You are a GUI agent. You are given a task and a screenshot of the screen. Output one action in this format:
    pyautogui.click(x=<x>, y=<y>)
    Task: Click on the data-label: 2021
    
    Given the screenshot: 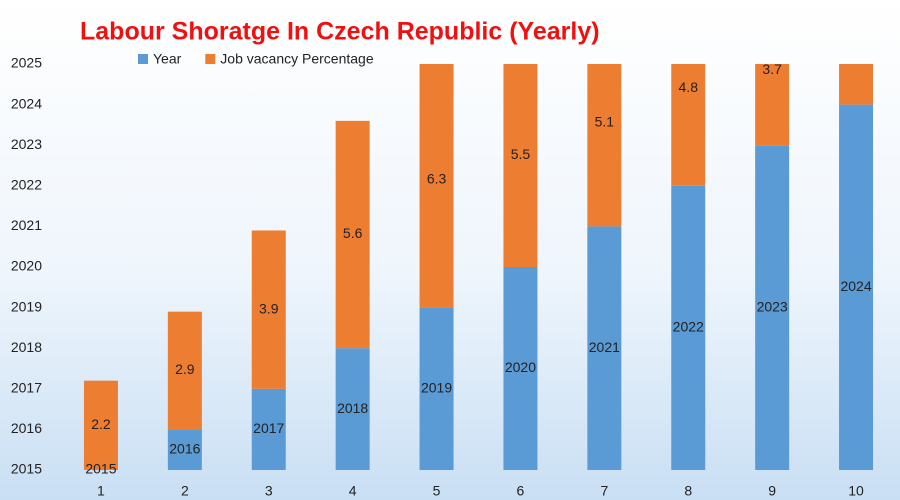 What is the action you would take?
    pyautogui.click(x=604, y=347)
    